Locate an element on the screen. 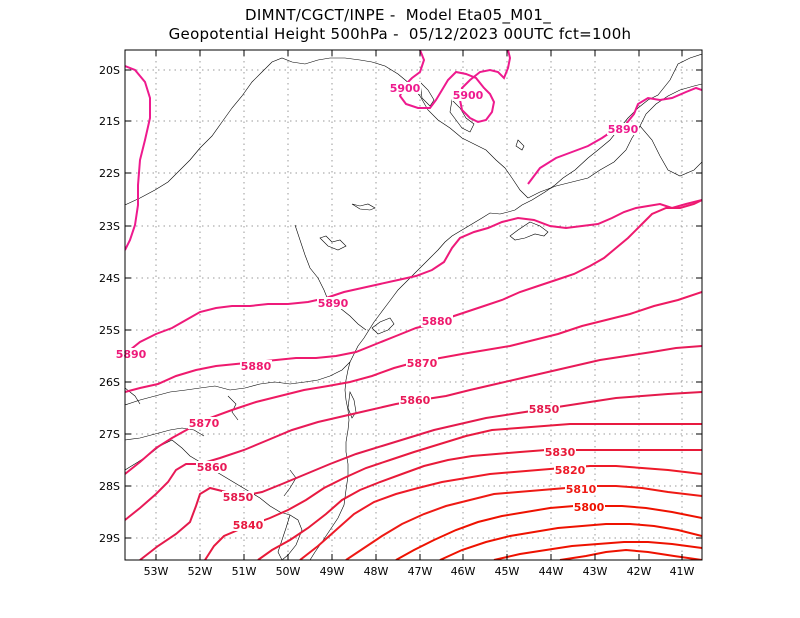 Image resolution: width=800 pixels, height=618 pixels. contour-label-text: 5830 is located at coordinates (560, 452).